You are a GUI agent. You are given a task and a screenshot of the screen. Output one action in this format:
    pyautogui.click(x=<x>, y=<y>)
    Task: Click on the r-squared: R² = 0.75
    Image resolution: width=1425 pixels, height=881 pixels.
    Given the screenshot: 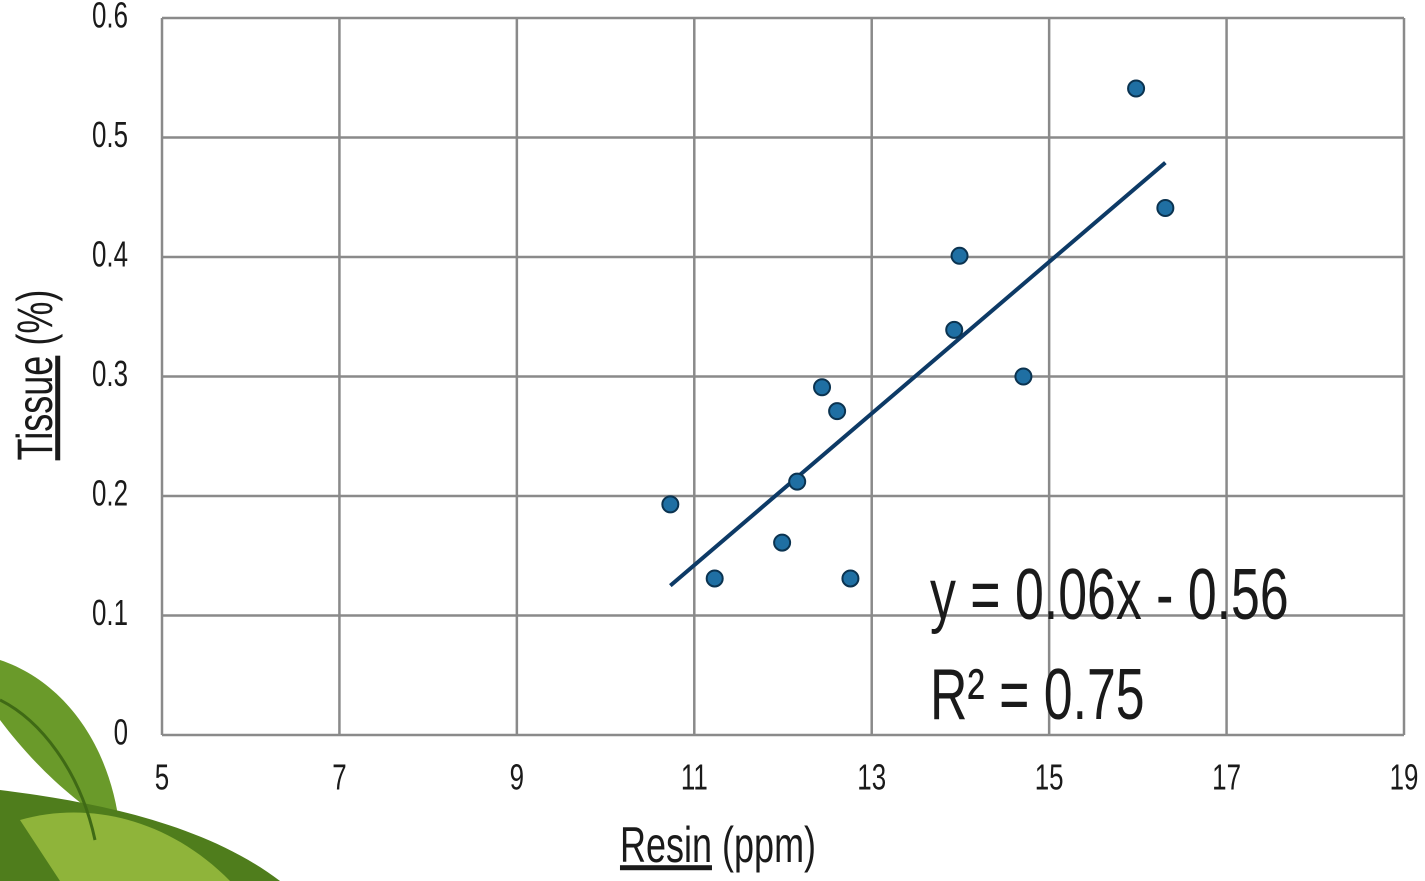 What is the action you would take?
    pyautogui.click(x=1037, y=695)
    